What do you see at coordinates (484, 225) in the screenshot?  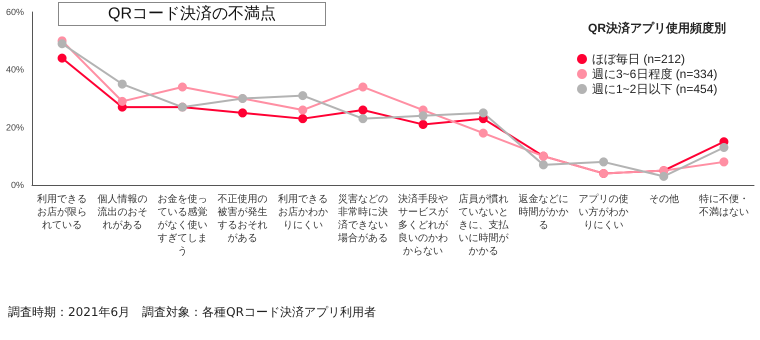 I see `x-tick-label: 店員が慣れていないときに、支払いに時間がかかる` at bounding box center [484, 225].